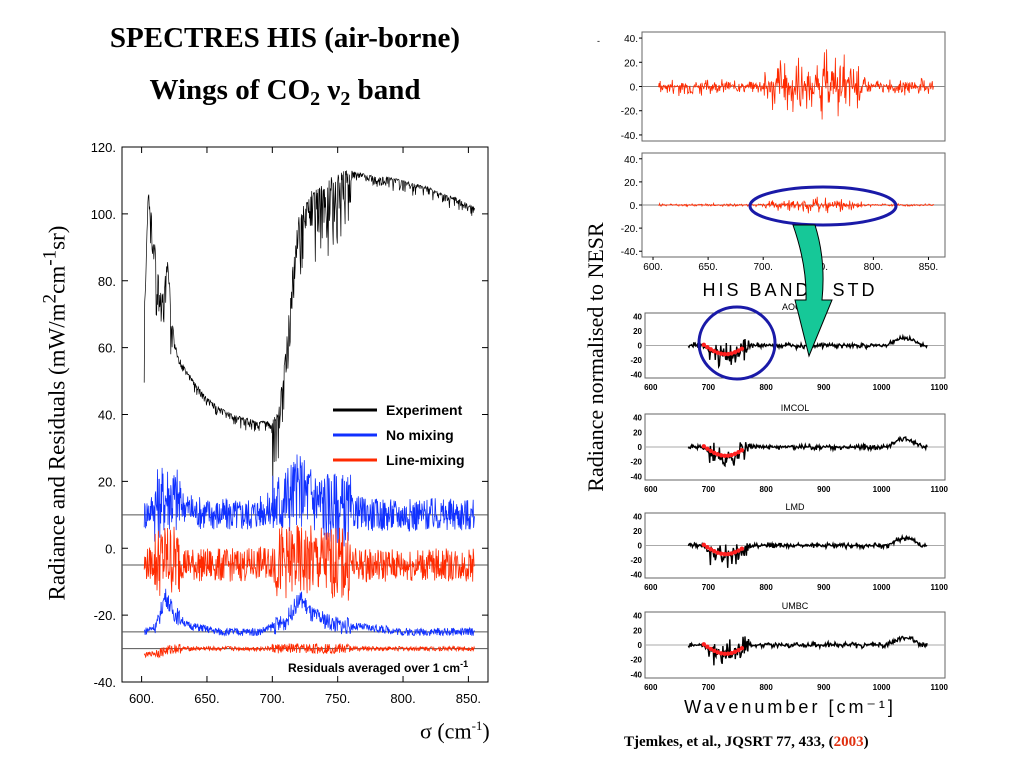 The image size is (1024, 768). What do you see at coordinates (807, 650) in the screenshot?
I see `model_umbc-series` at bounding box center [807, 650].